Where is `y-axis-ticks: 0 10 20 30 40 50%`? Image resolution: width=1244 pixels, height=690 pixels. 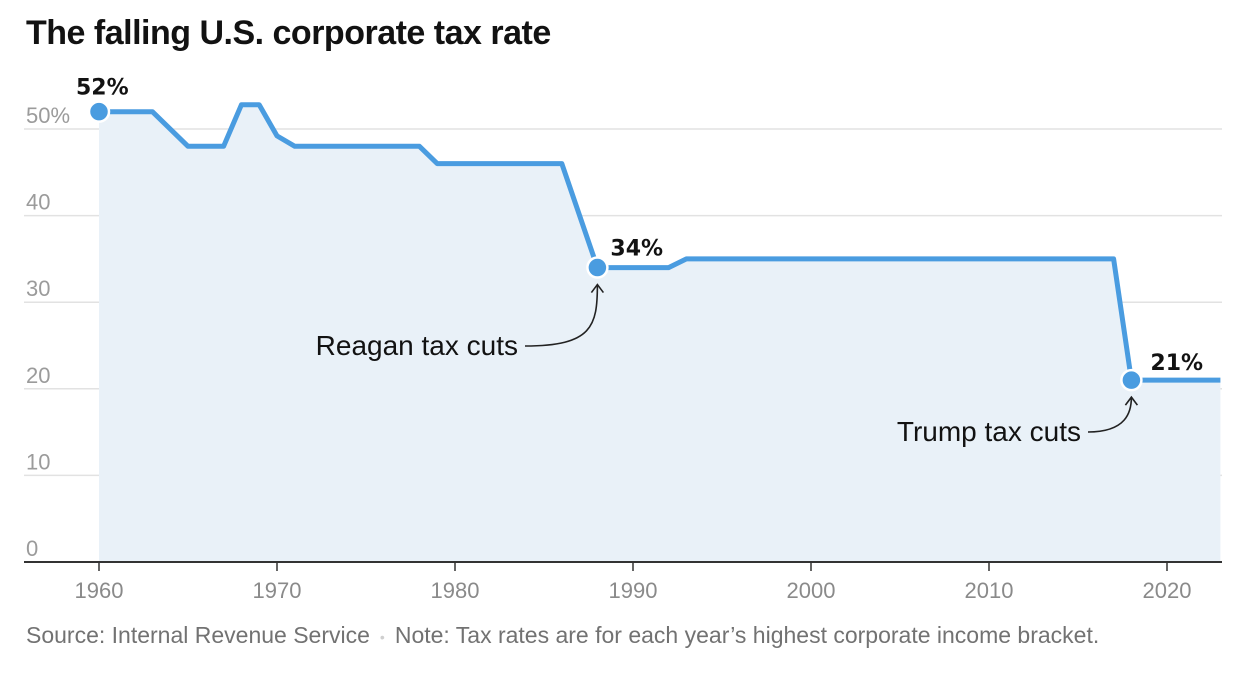
y-axis-ticks: 0 10 20 30 40 50% is located at coordinates (48, 332).